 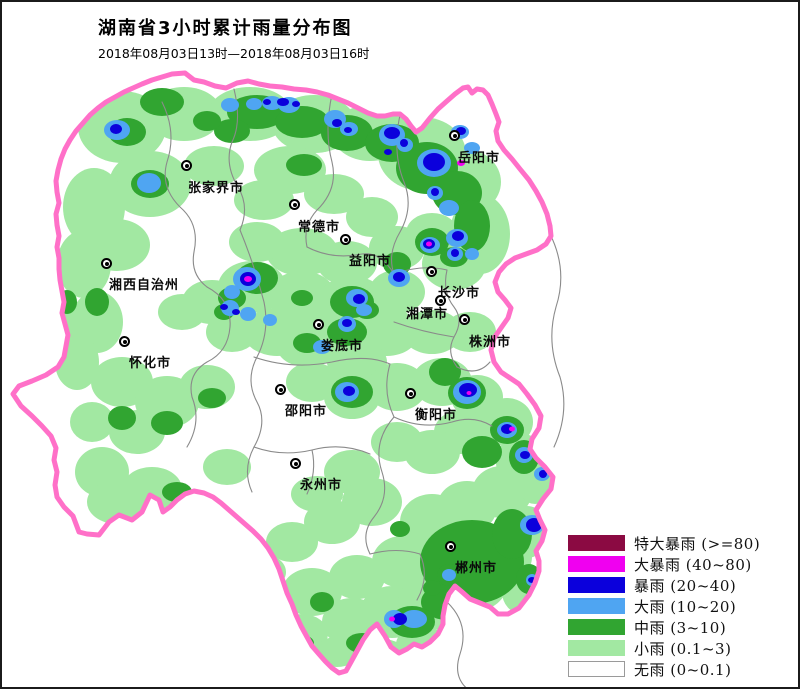 I want to click on city-label-yongzhou: 永州市, so click(x=321, y=485).